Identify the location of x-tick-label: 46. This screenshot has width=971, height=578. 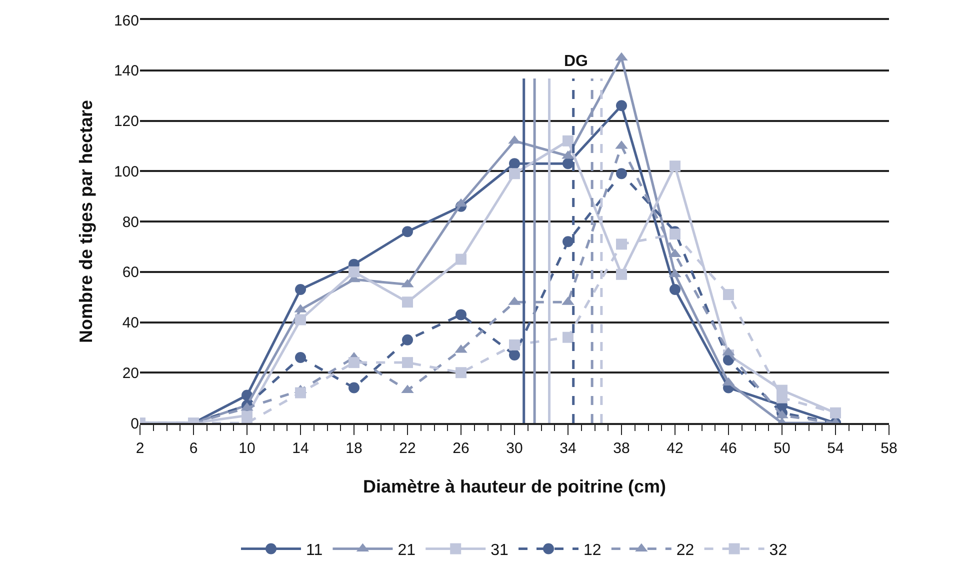
(728, 448).